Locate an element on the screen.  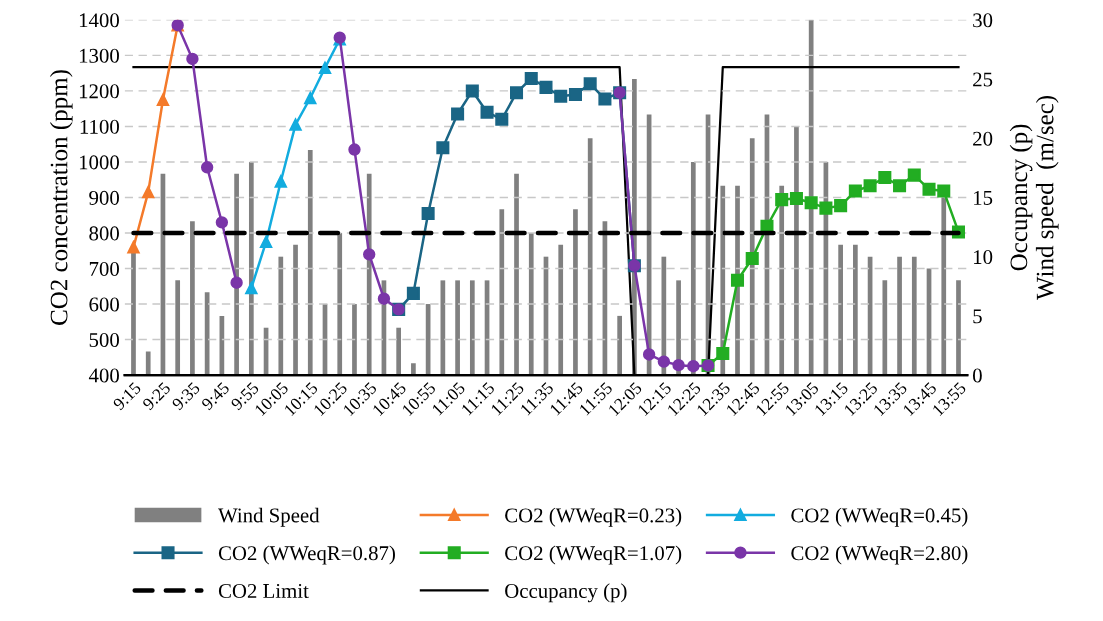
legend-label: CO2 (WWeqR=0.87) is located at coordinates (306, 555).